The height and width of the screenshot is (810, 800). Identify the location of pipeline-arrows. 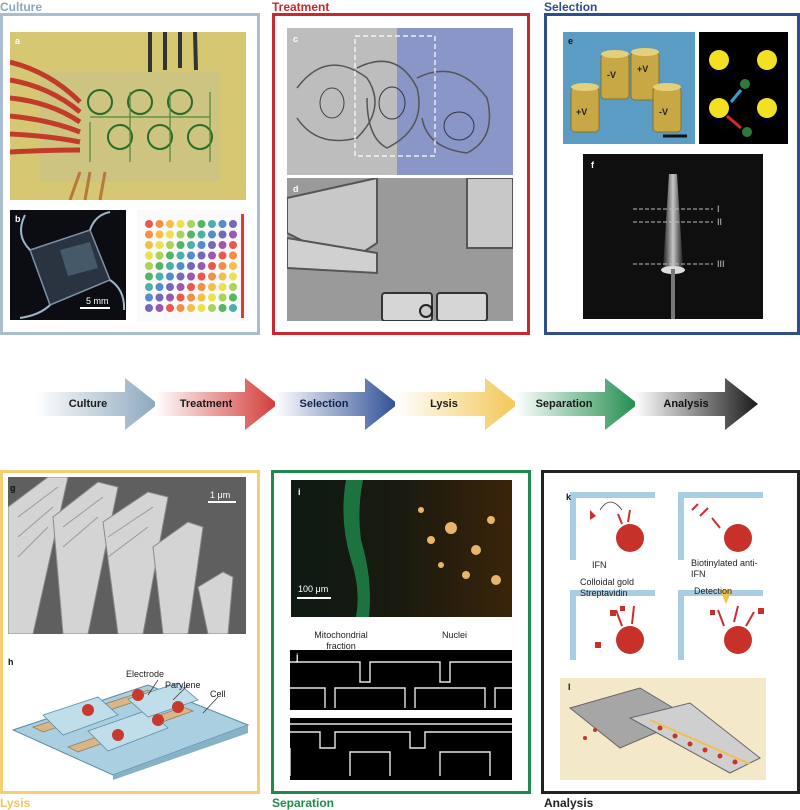
(396, 404).